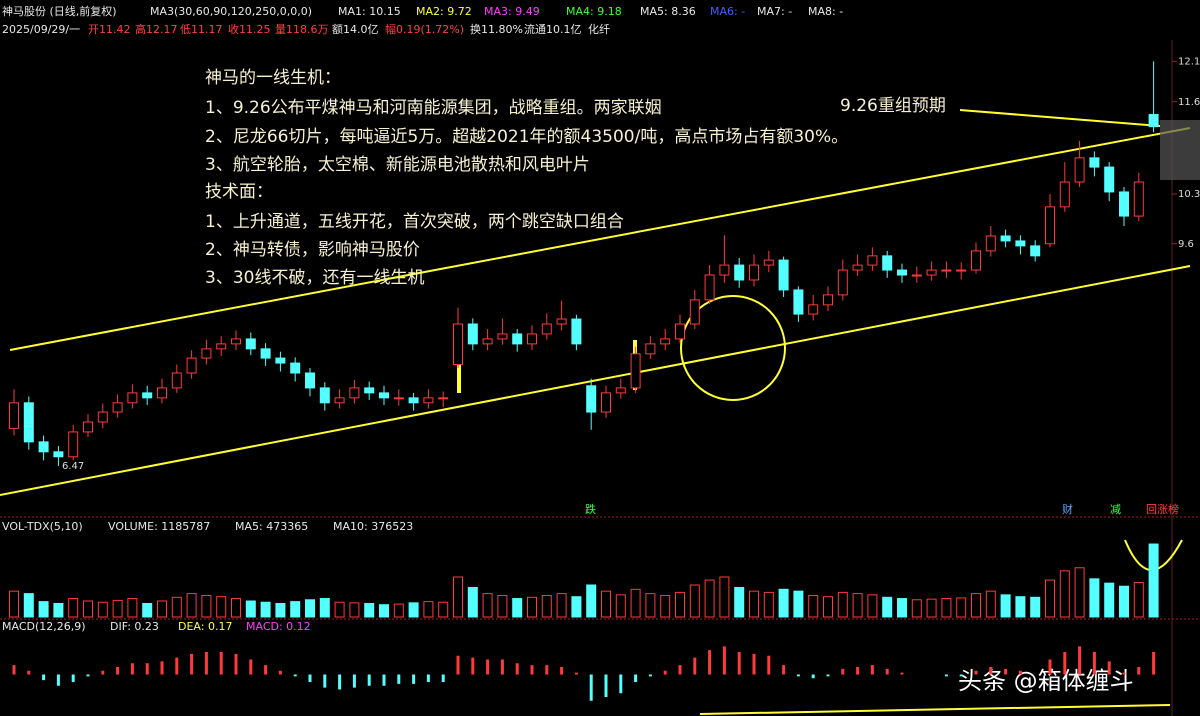  Describe the element at coordinates (302, 29) in the screenshot. I see `quote: 量118.6万` at that location.